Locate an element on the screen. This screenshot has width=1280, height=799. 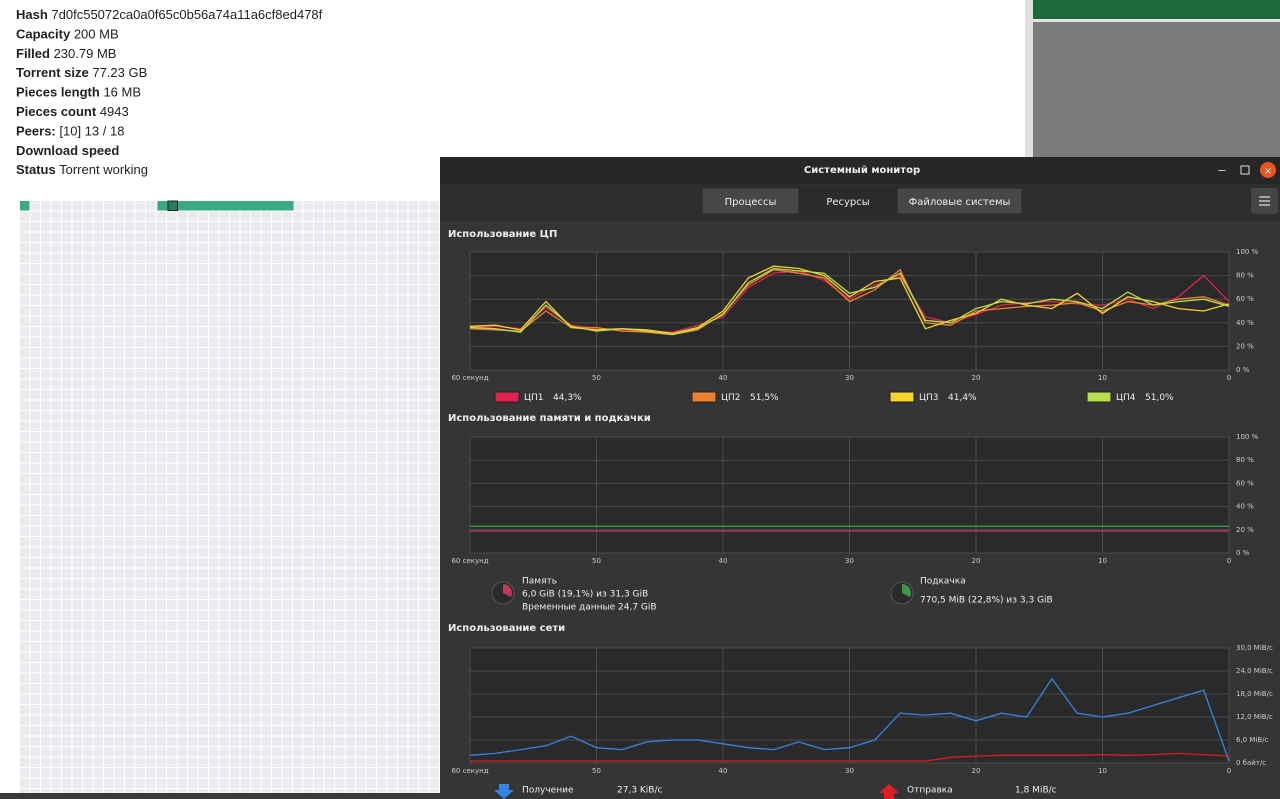
background-header is located at coordinates (1156, 9).